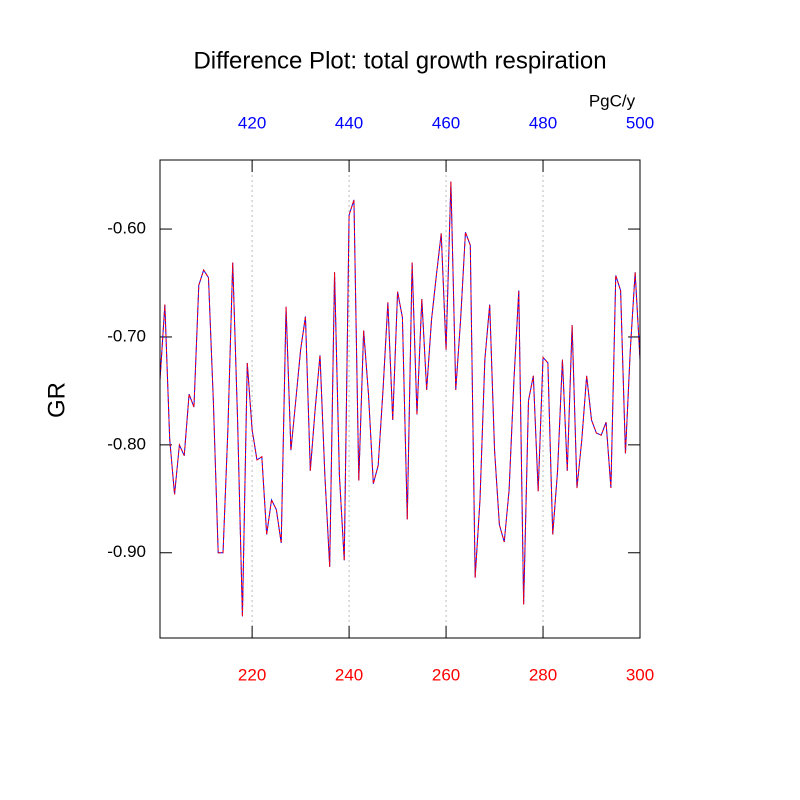  I want to click on x2-tick-label: 440, so click(349, 122).